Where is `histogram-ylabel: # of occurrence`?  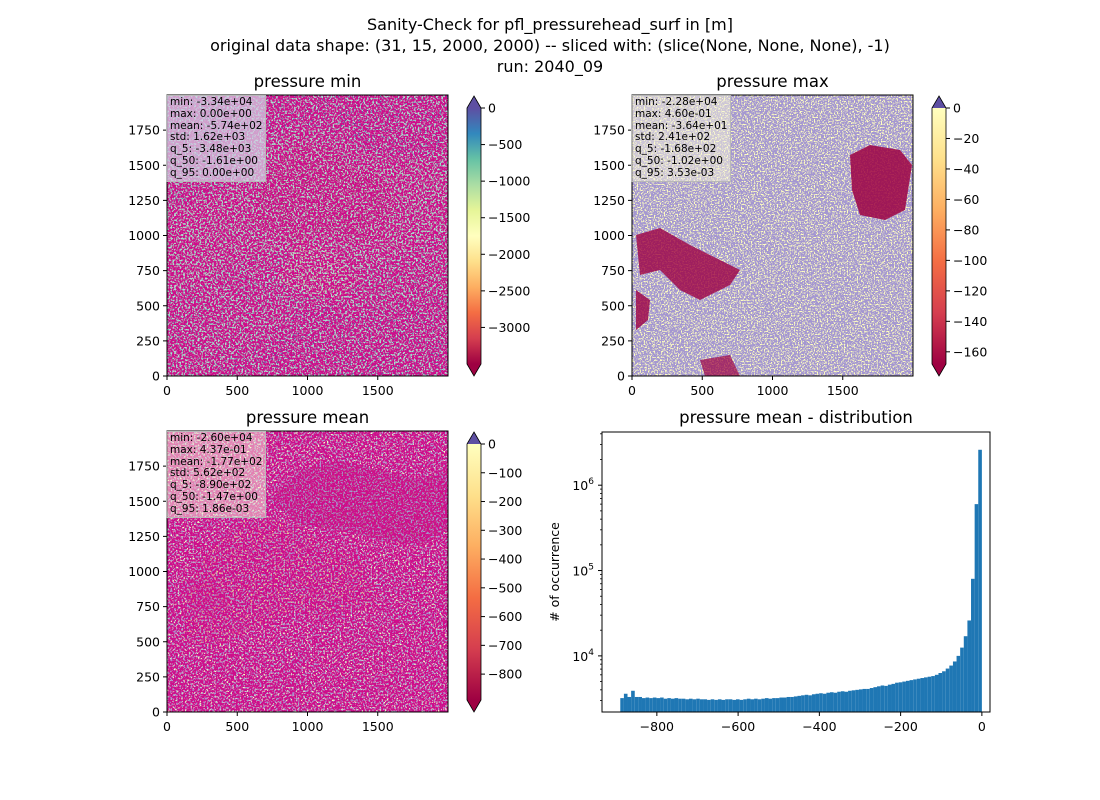 histogram-ylabel: # of occurrence is located at coordinates (554, 572).